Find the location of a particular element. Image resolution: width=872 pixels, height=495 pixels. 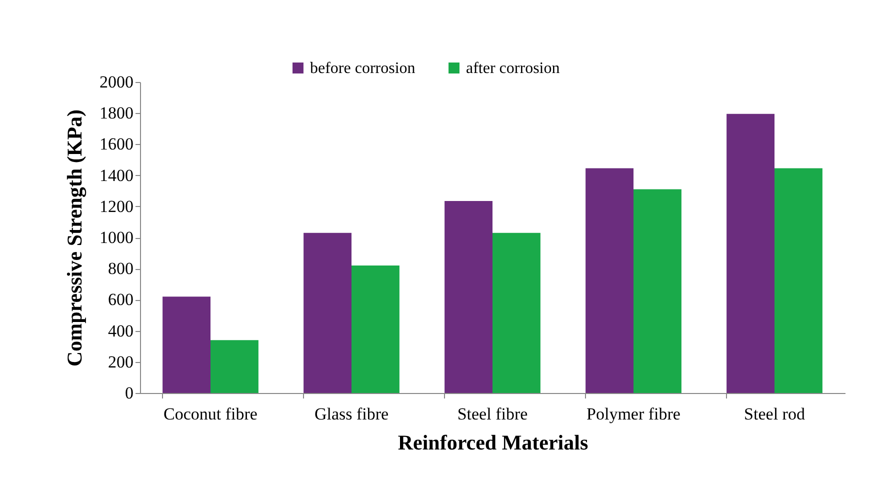

x-tick-label: Steel fibre is located at coordinates (492, 414).